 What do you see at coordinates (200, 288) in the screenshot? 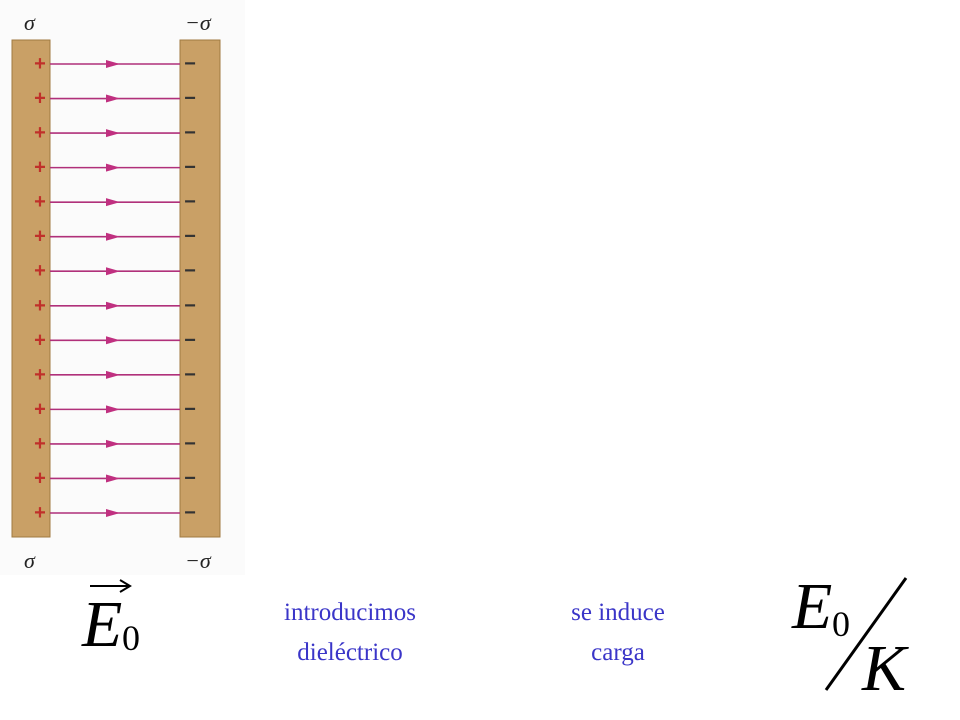
I see `right-plate` at bounding box center [200, 288].